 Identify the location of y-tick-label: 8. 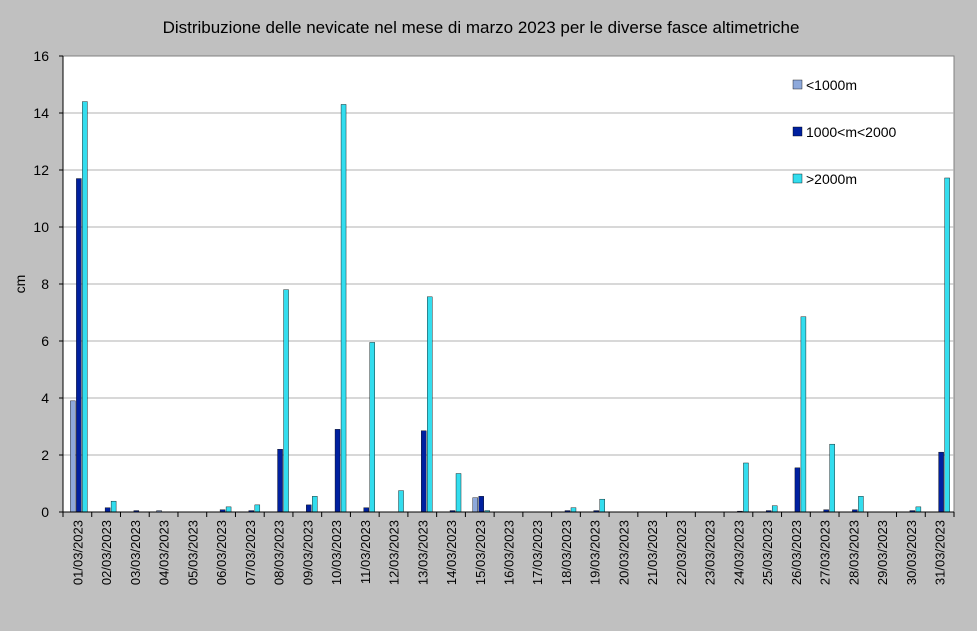
(45, 284).